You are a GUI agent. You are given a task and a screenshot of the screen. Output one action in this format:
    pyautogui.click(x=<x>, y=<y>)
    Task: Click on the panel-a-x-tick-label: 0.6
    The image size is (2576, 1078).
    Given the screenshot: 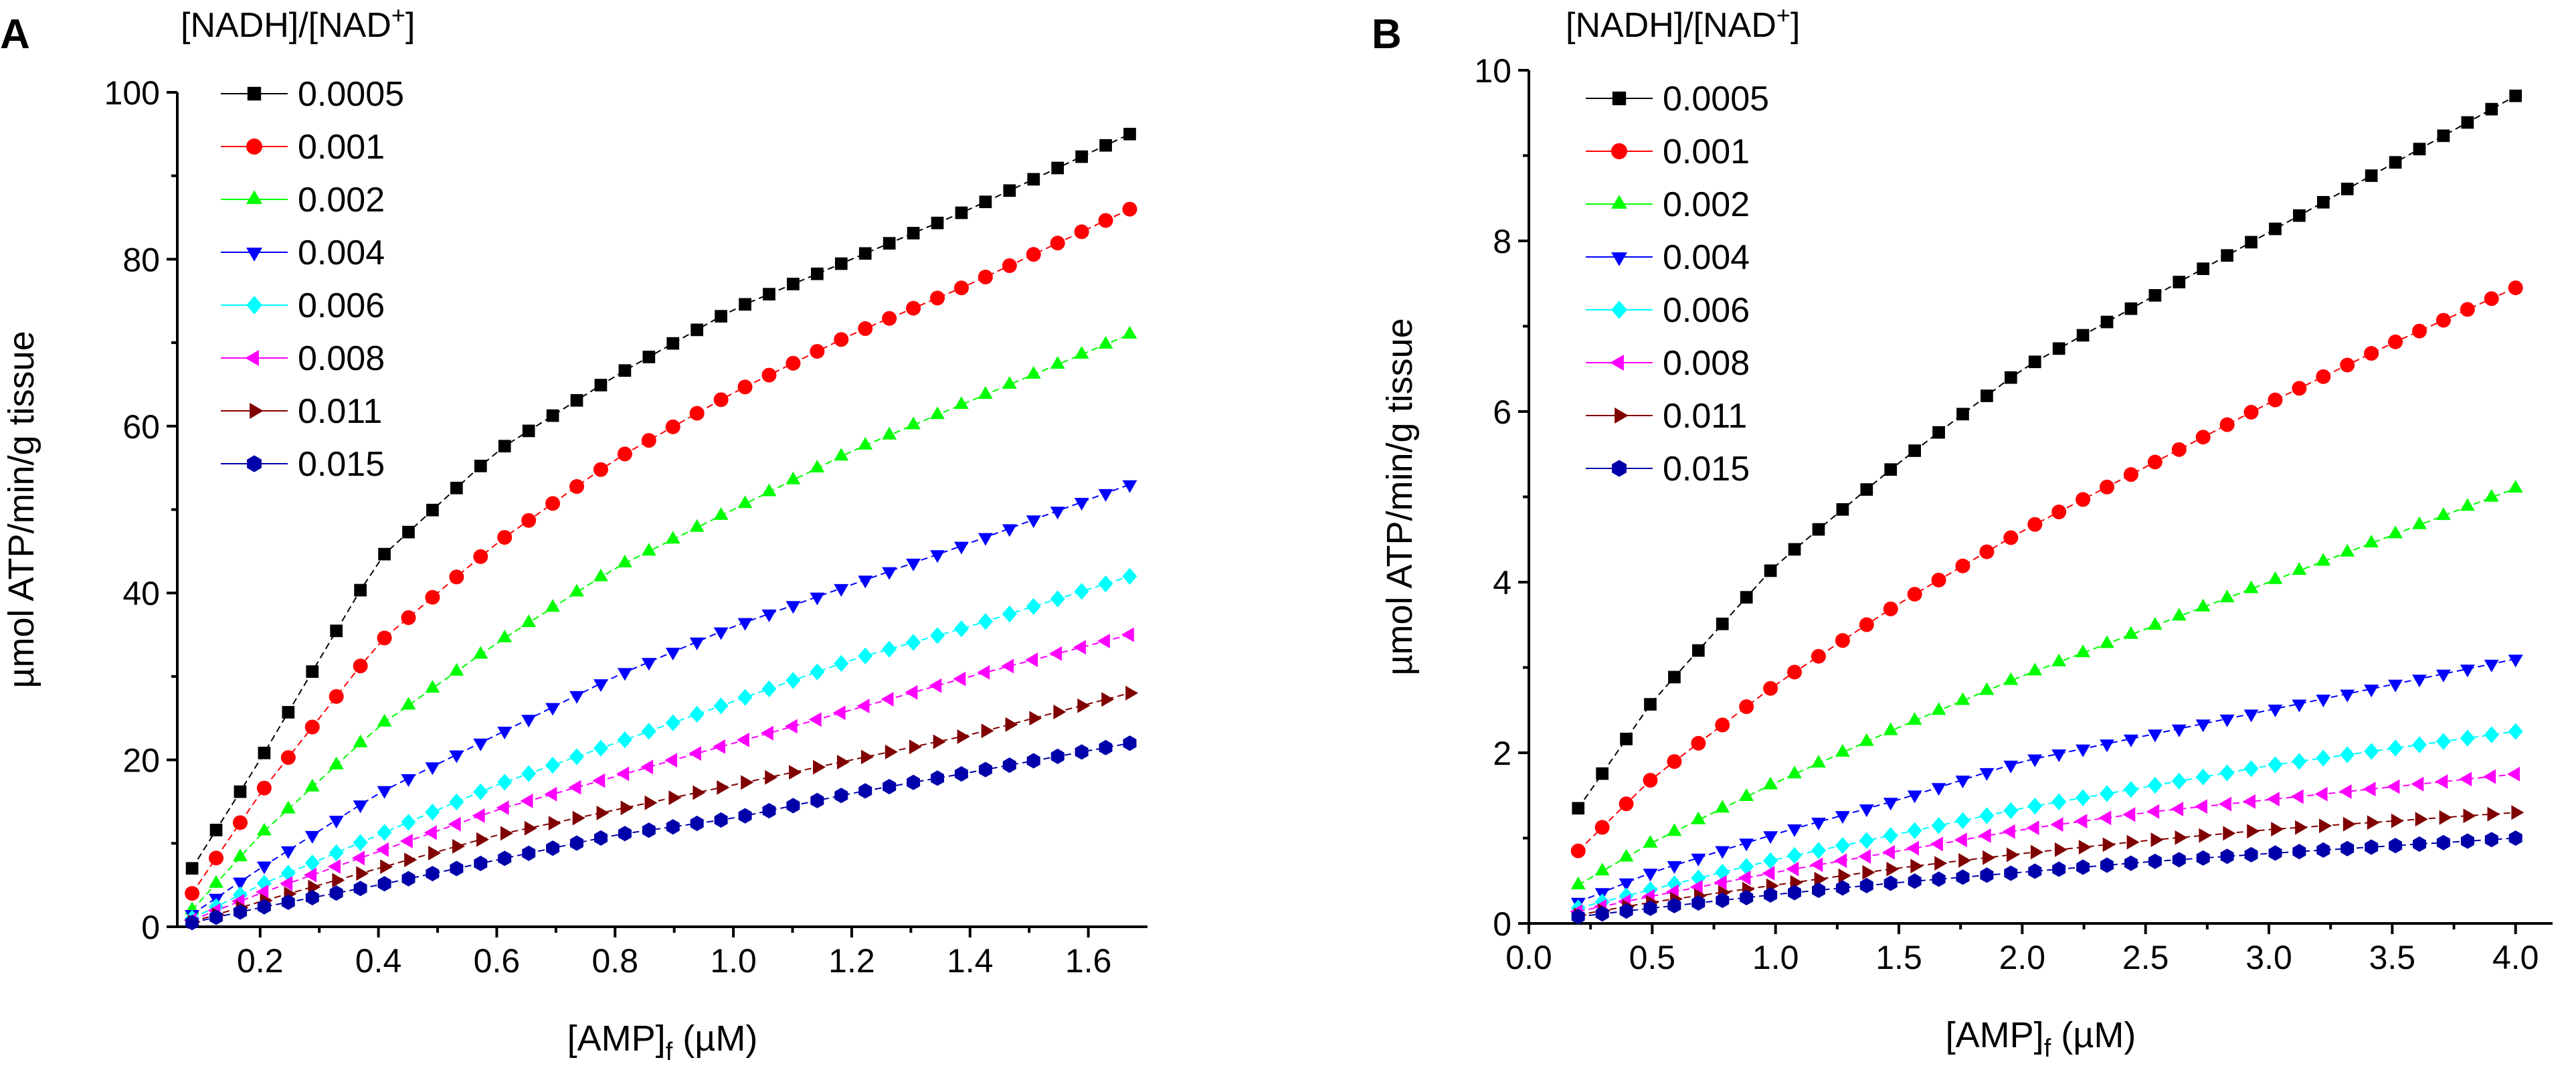 What is the action you would take?
    pyautogui.click(x=498, y=961)
    